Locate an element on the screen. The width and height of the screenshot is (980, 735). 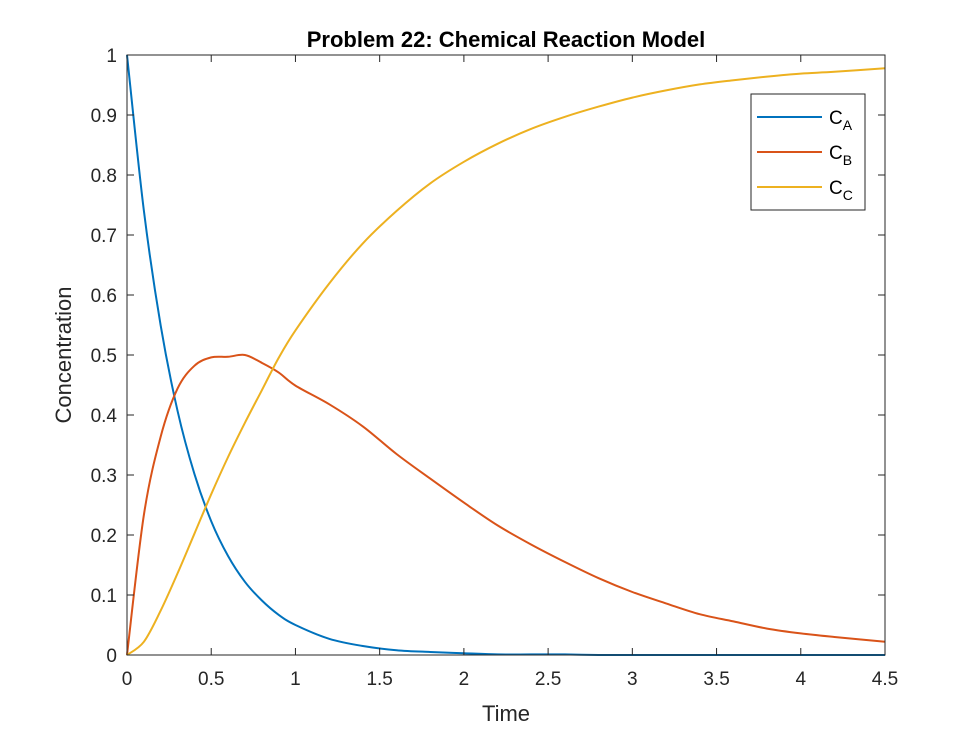
x-tick-label: 1.5 is located at coordinates (379, 679).